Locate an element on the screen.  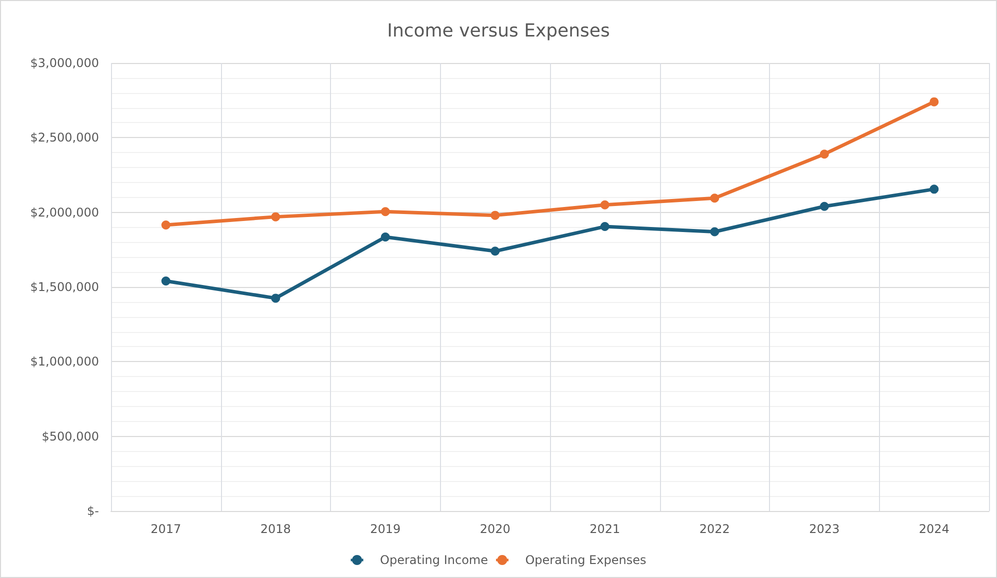
y-tick-label: $1,000,000 is located at coordinates (64, 361).